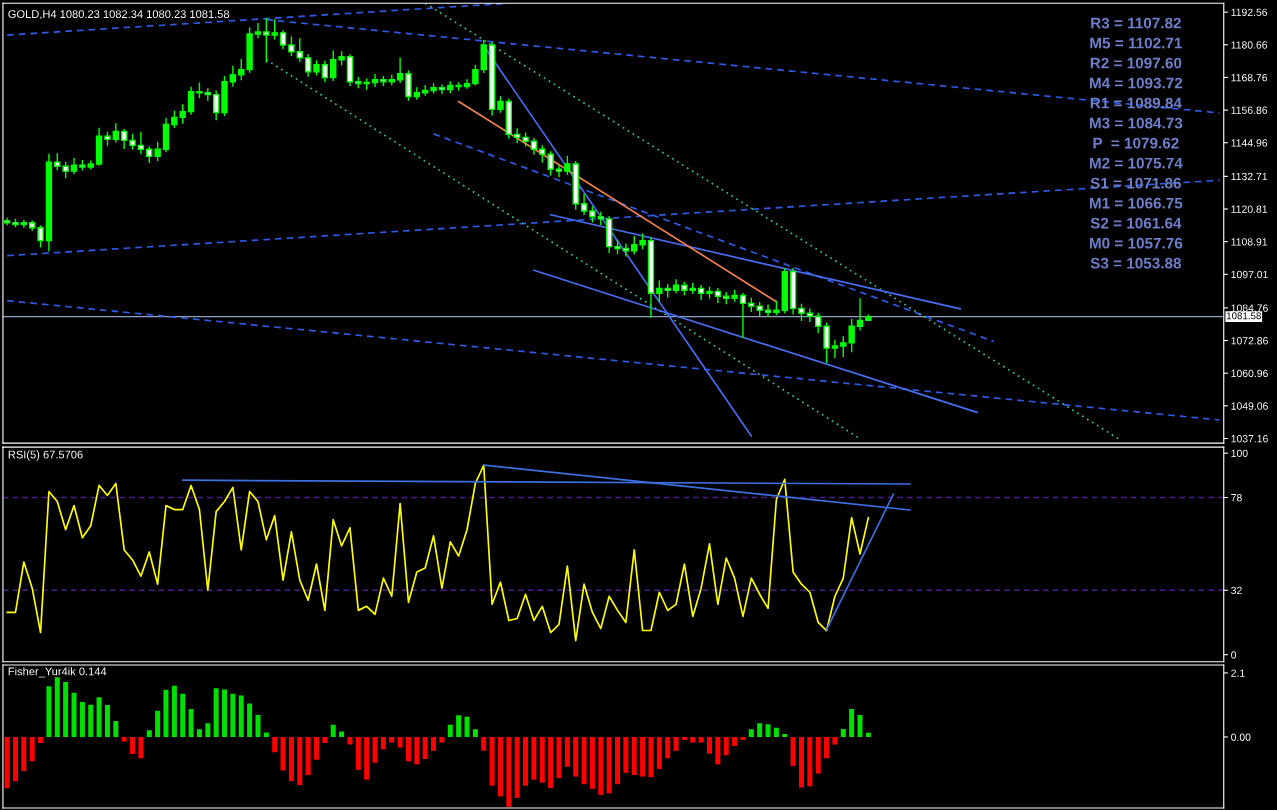 This screenshot has width=1277, height=810. What do you see at coordinates (1236, 498) in the screenshot?
I see `y-tick-label: 78` at bounding box center [1236, 498].